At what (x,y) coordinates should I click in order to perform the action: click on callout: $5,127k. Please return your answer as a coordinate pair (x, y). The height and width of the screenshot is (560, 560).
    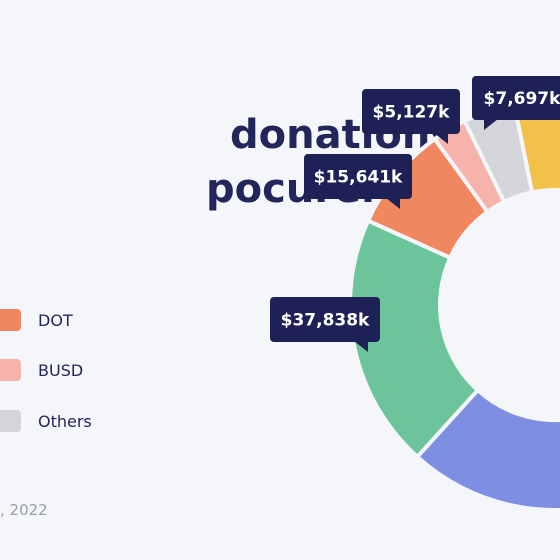
    Looking at the image, I should click on (411, 116).